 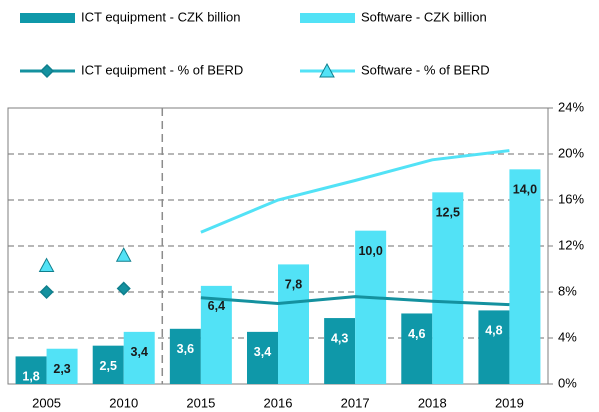 What do you see at coordinates (293, 285) in the screenshot?
I see `data-label: 7,8` at bounding box center [293, 285].